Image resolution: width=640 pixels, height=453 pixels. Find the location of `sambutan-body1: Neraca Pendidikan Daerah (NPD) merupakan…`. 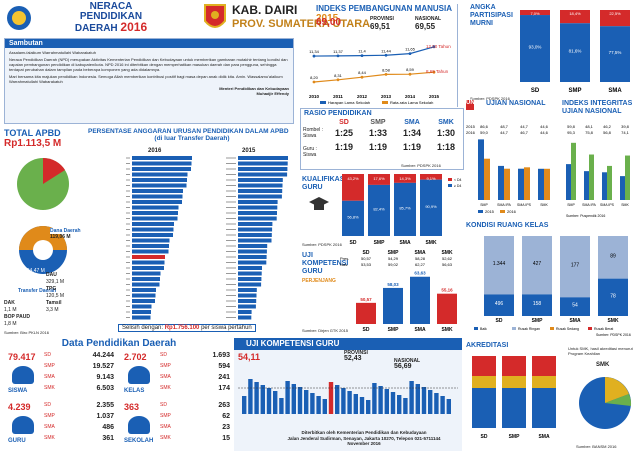

sambutan-body1: Neraca Pendidikan Daerah (NPD) merupakan… is located at coordinates (148, 64).